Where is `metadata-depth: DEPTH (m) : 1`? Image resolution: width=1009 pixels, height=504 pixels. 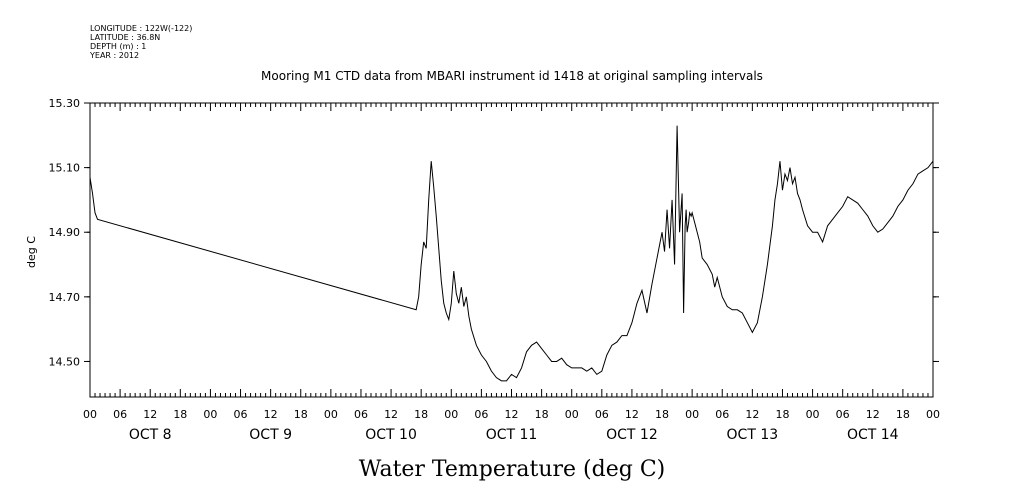
metadata-depth: DEPTH (m) : 1 is located at coordinates (118, 46).